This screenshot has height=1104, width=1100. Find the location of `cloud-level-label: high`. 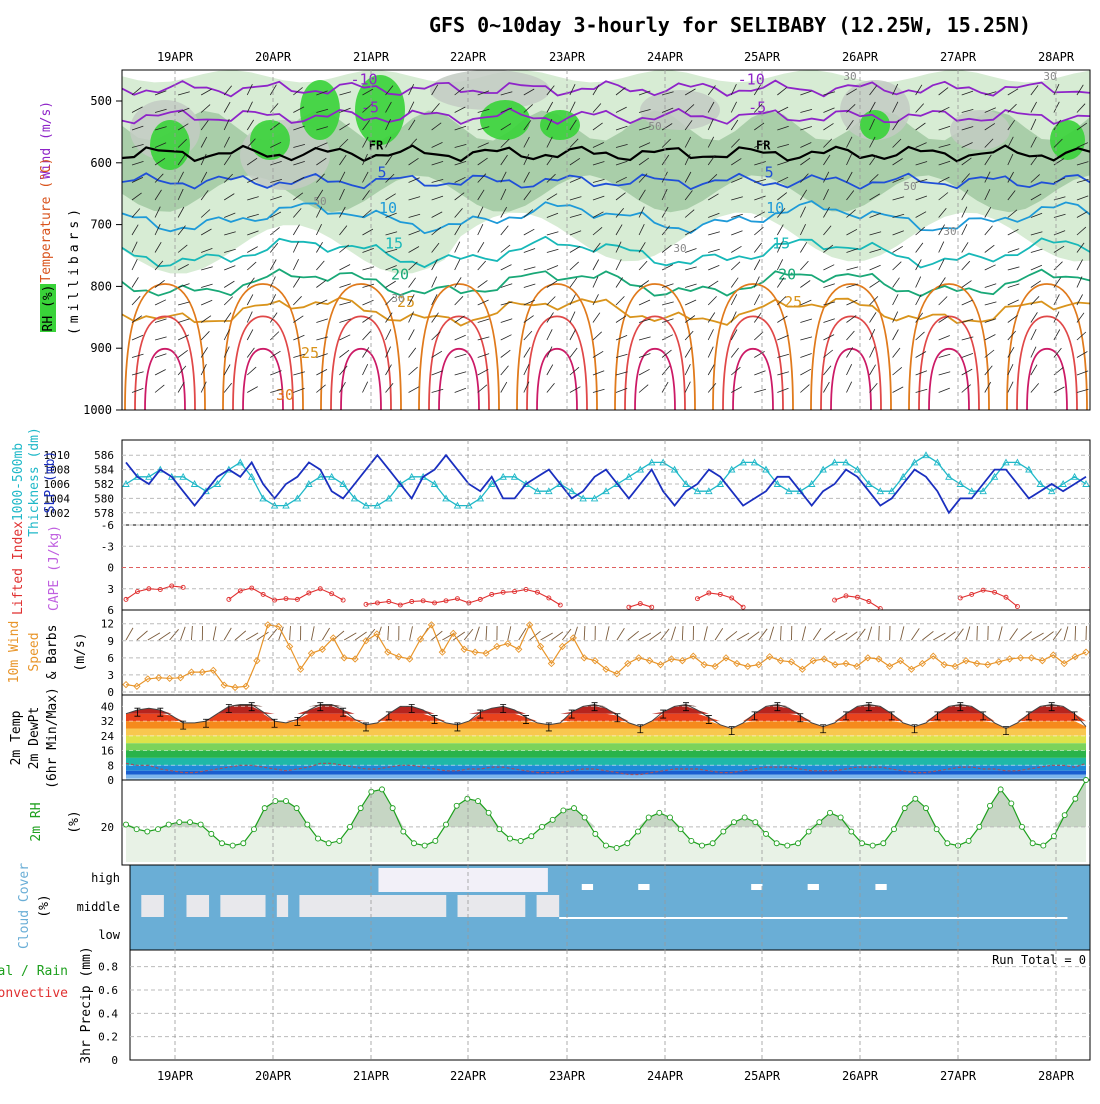

cloud-level-label: high is located at coordinates (105, 878).